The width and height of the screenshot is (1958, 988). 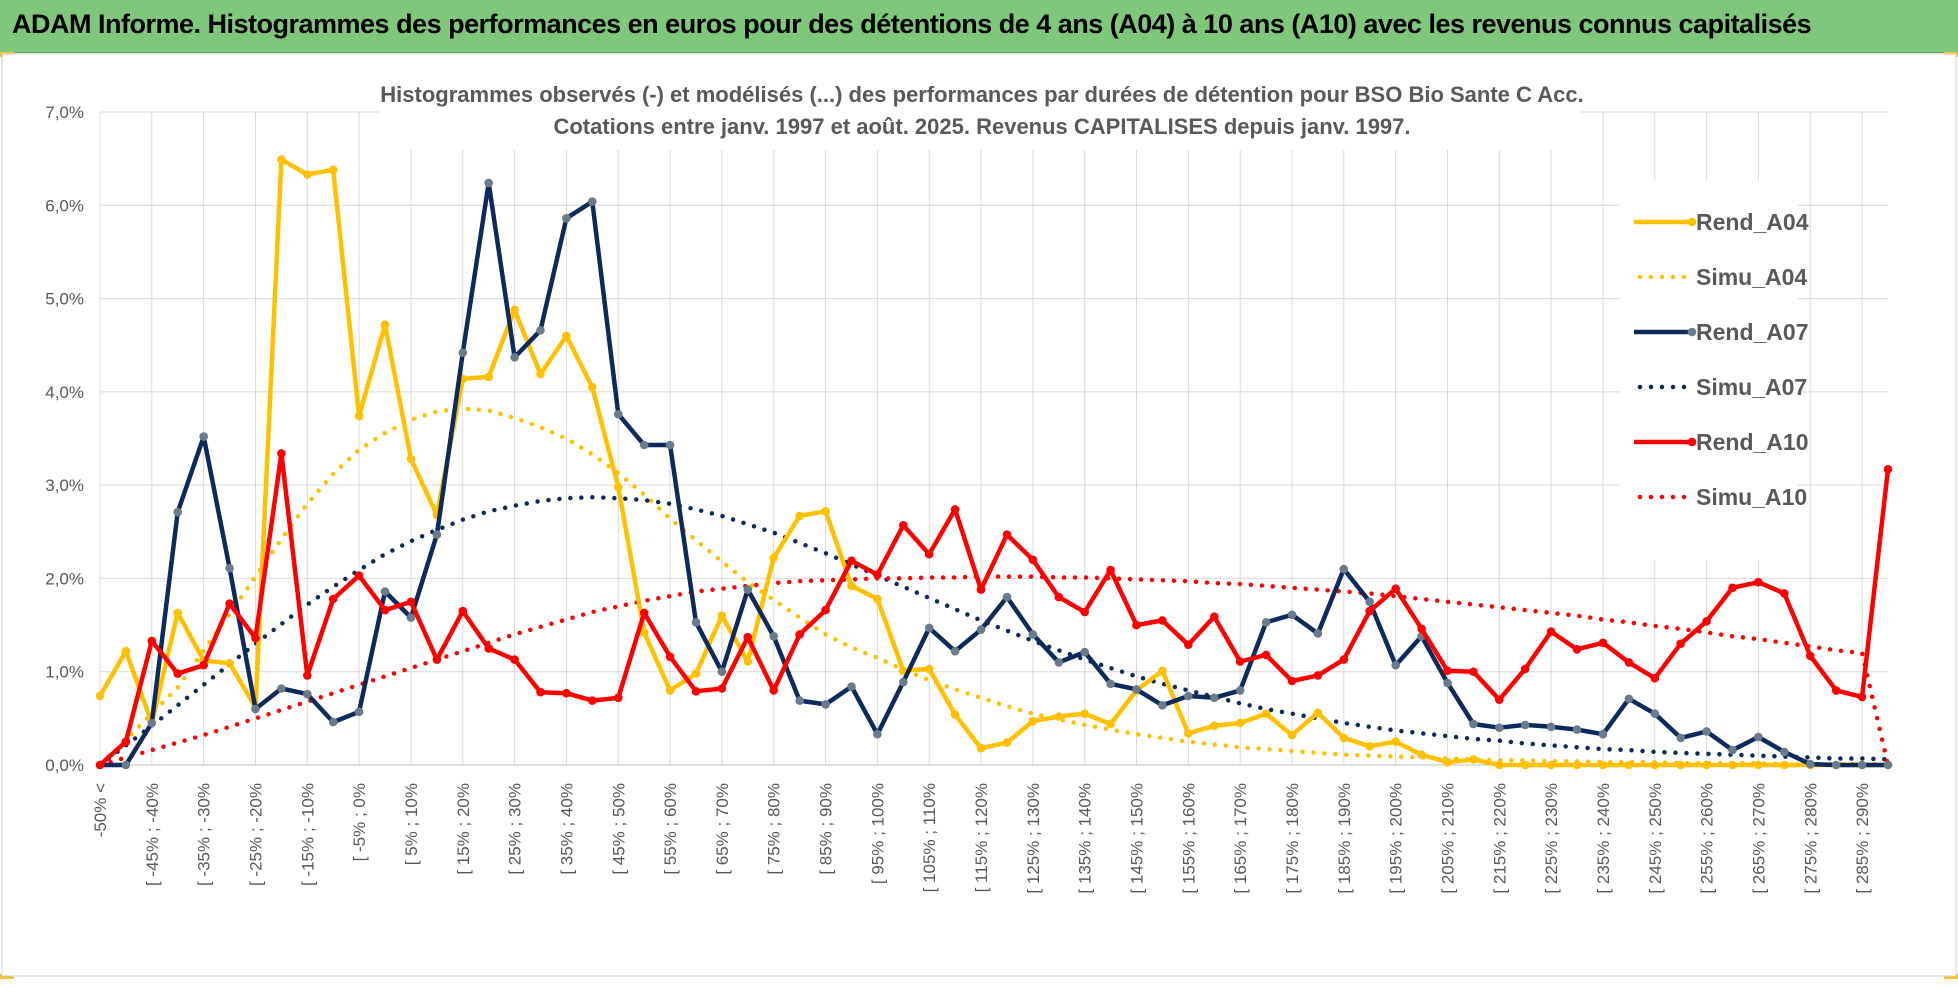 What do you see at coordinates (774, 829) in the screenshot?
I see `x-tick-label: [ 75% ; 80%` at bounding box center [774, 829].